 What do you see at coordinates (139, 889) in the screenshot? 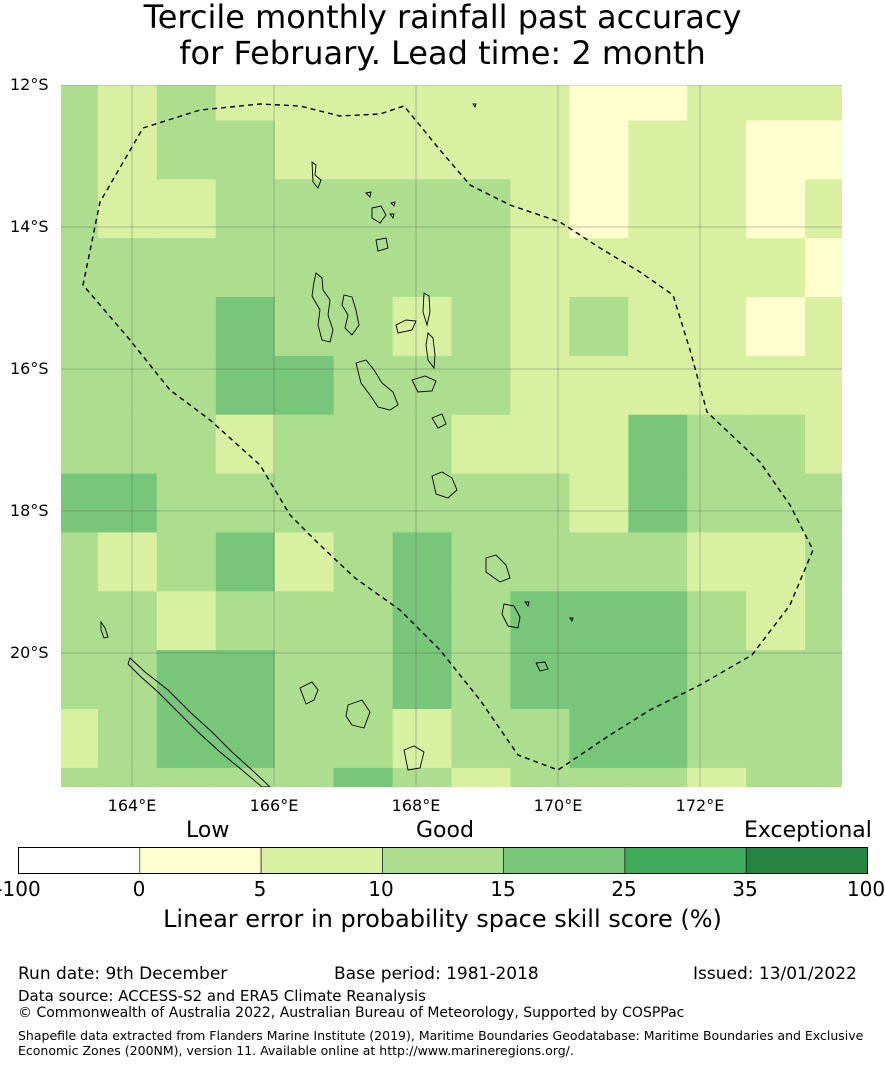
I see `colorbar-tick-1: 0` at bounding box center [139, 889].